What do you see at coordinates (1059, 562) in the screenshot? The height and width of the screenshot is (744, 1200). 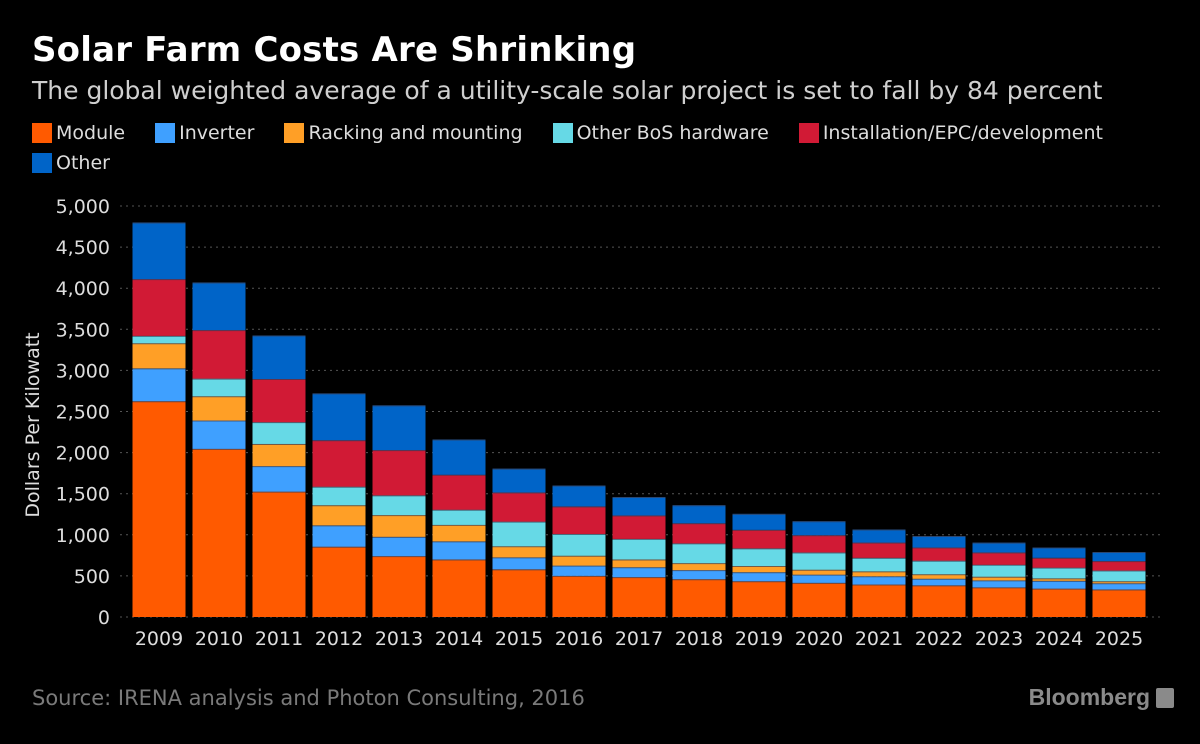 I see `bar-segment-installation-epc-development-2024` at bounding box center [1059, 562].